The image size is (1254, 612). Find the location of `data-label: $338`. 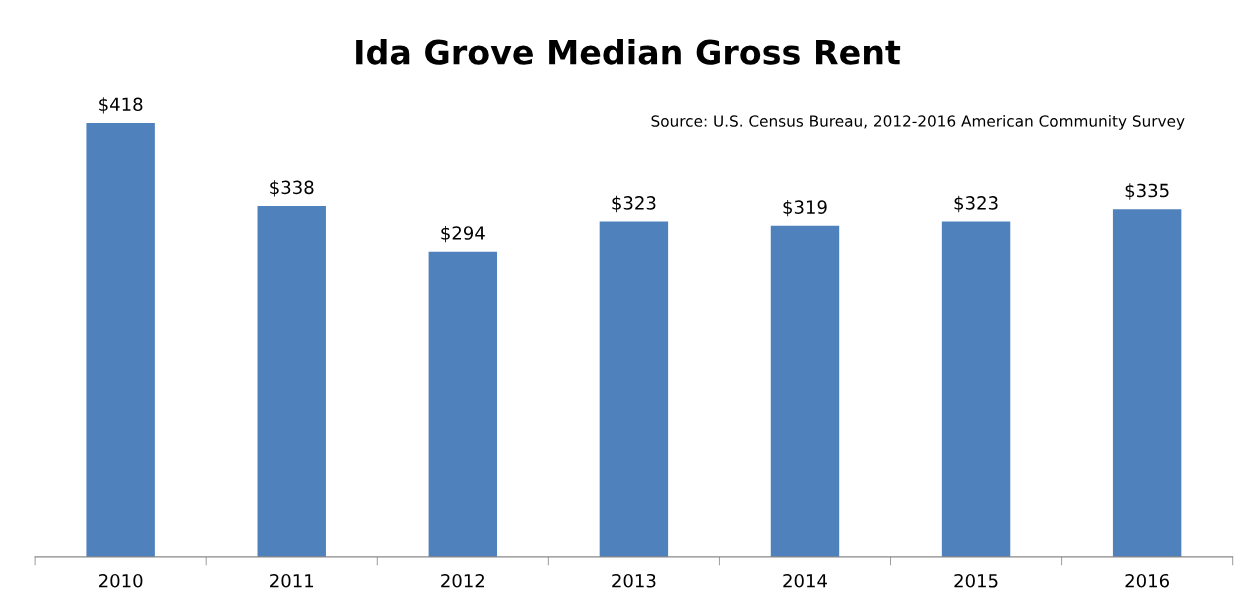

data-label: $338 is located at coordinates (292, 188).